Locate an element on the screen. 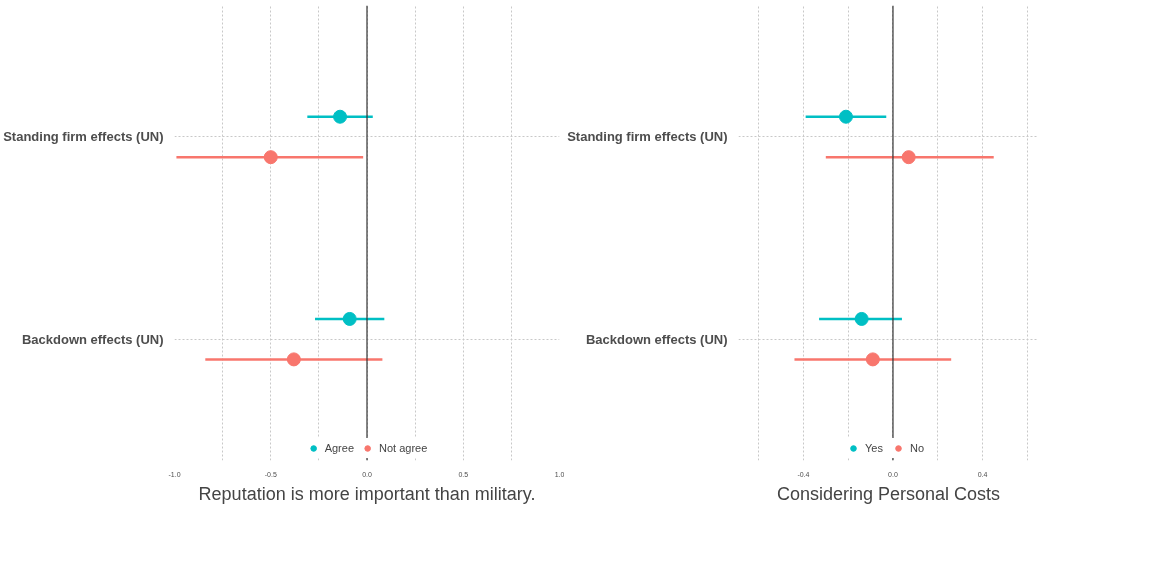 Image resolution: width=1151 pixels, height=567 pixels. legend-label: No is located at coordinates (918, 448).